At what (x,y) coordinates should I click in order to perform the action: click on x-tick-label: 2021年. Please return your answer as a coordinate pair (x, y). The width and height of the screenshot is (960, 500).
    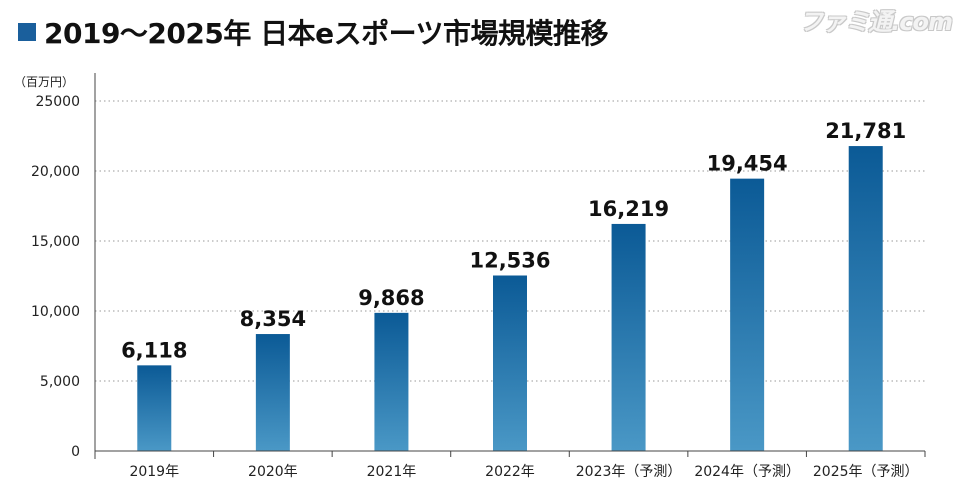
    Looking at the image, I should click on (392, 472).